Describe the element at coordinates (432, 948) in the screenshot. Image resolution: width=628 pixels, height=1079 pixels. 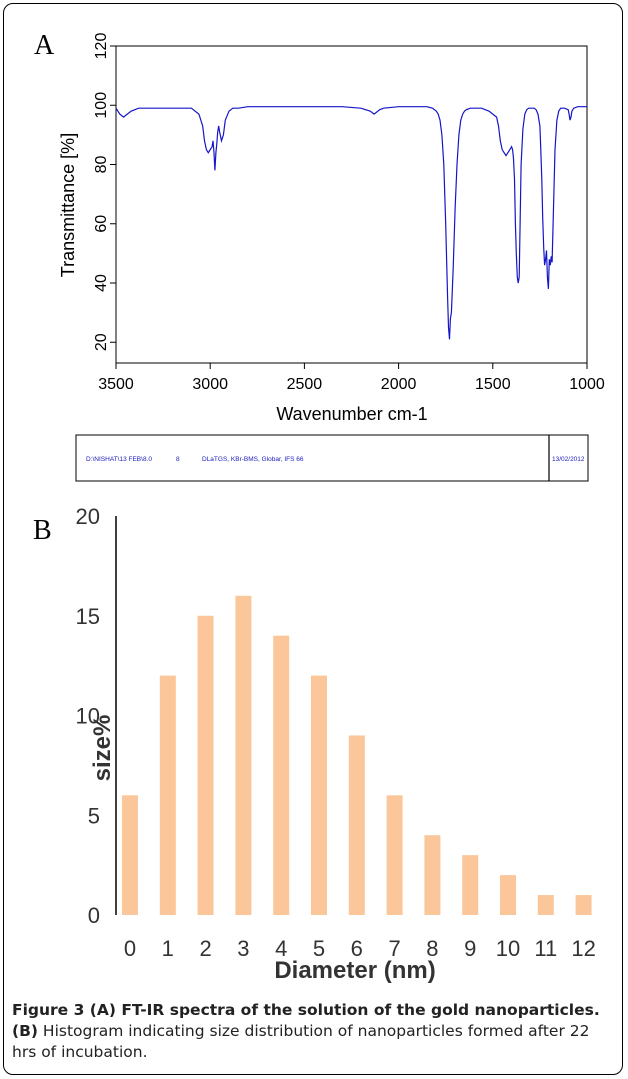
I see `histogram-x-tick-label: 8` at that location.